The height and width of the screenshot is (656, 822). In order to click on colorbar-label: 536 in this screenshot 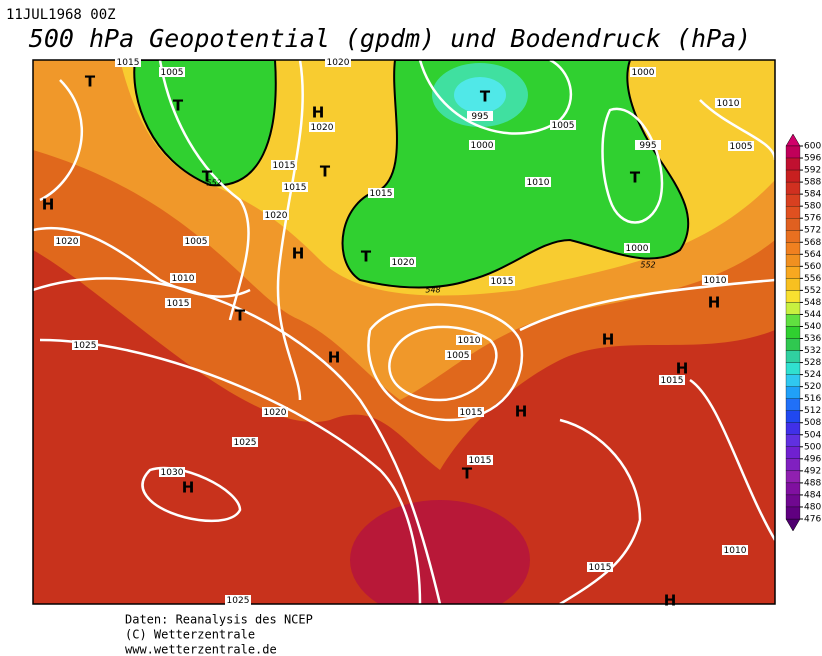, I will do `click(812, 339)`.